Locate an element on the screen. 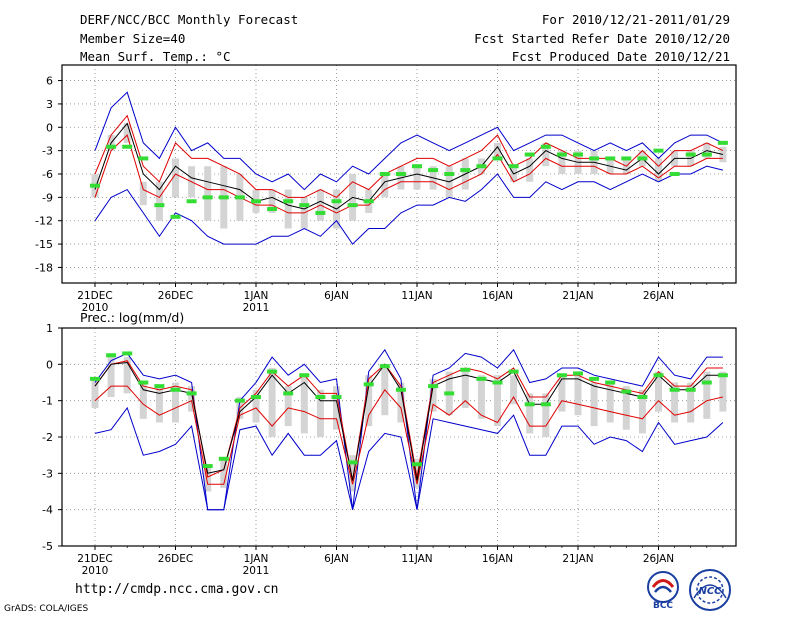  prec-xtick-label: 21DEC is located at coordinates (94, 559).